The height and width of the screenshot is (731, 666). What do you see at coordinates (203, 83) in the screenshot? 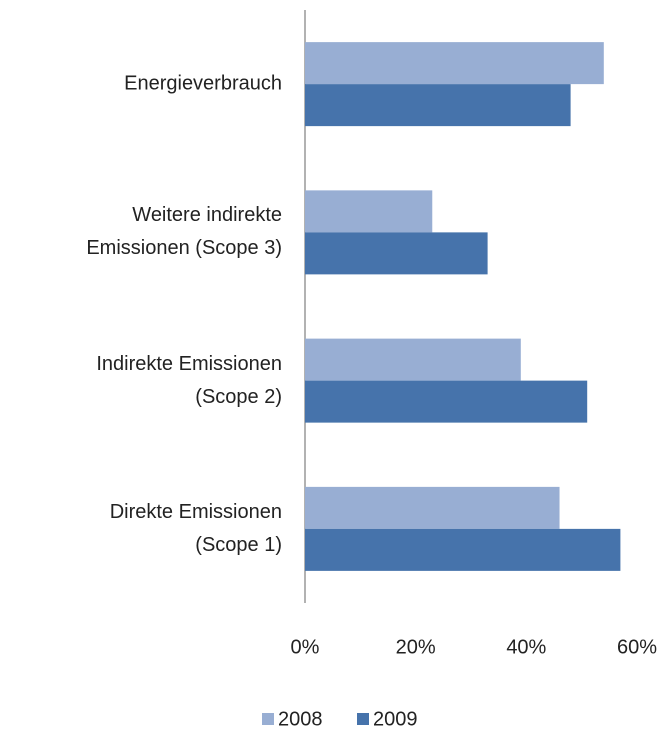
I see `y-tick-label: Energieverbrauch` at bounding box center [203, 83].